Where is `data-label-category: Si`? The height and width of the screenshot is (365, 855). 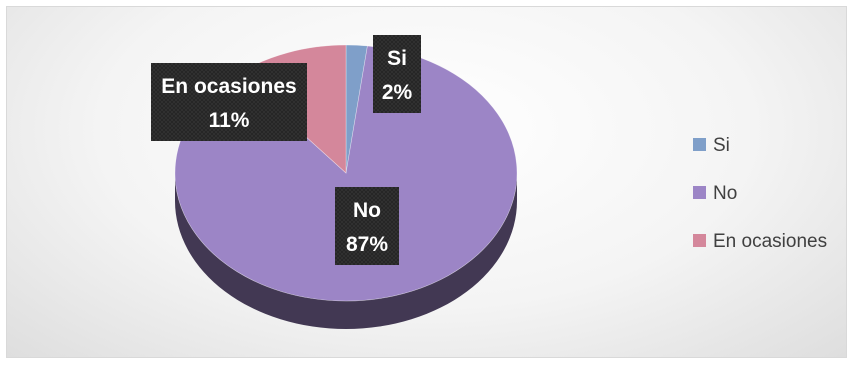
data-label-category: Si is located at coordinates (397, 58).